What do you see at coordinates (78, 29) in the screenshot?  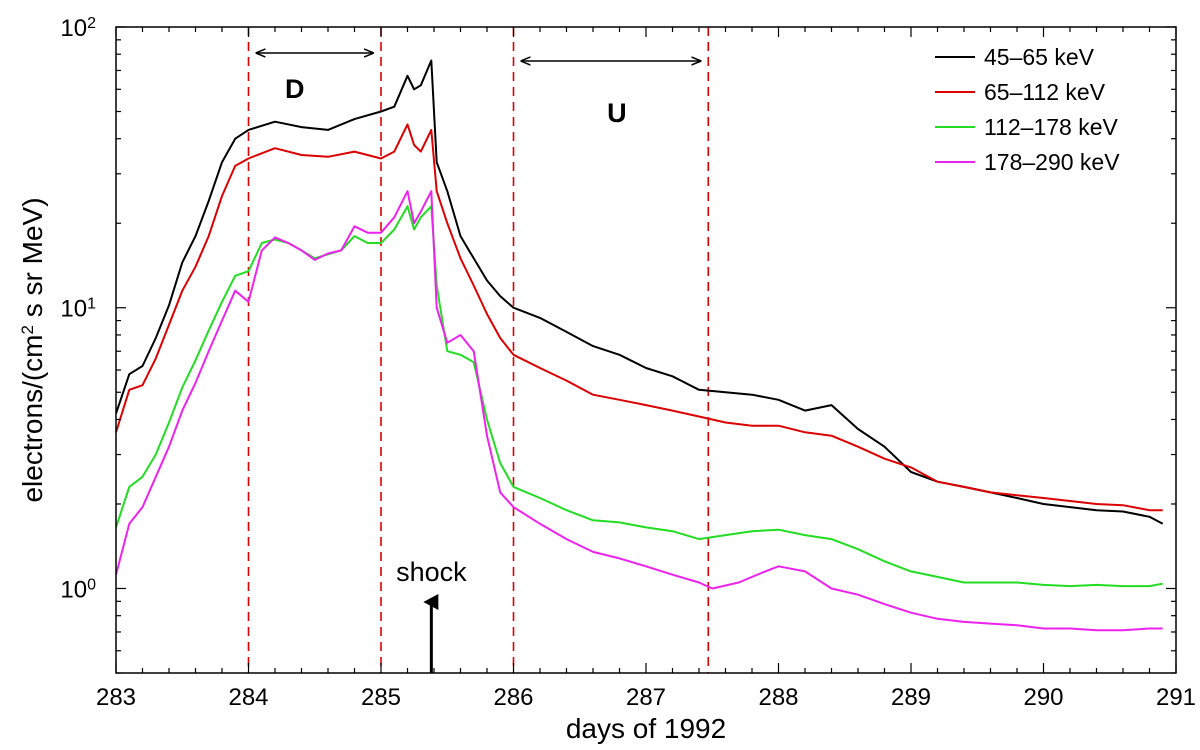 I see `y-tick-label: 10²` at bounding box center [78, 29].